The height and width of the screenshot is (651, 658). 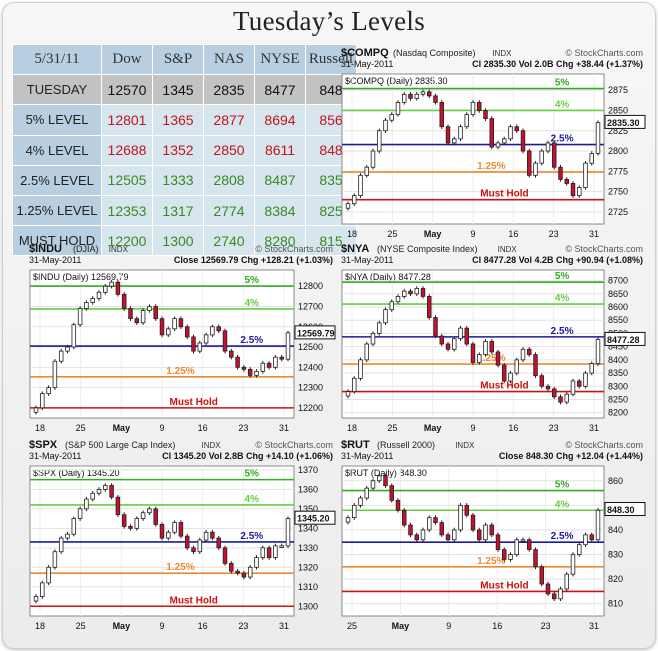 What do you see at coordinates (178, 120) in the screenshot?
I see `level-value: 1365` at bounding box center [178, 120].